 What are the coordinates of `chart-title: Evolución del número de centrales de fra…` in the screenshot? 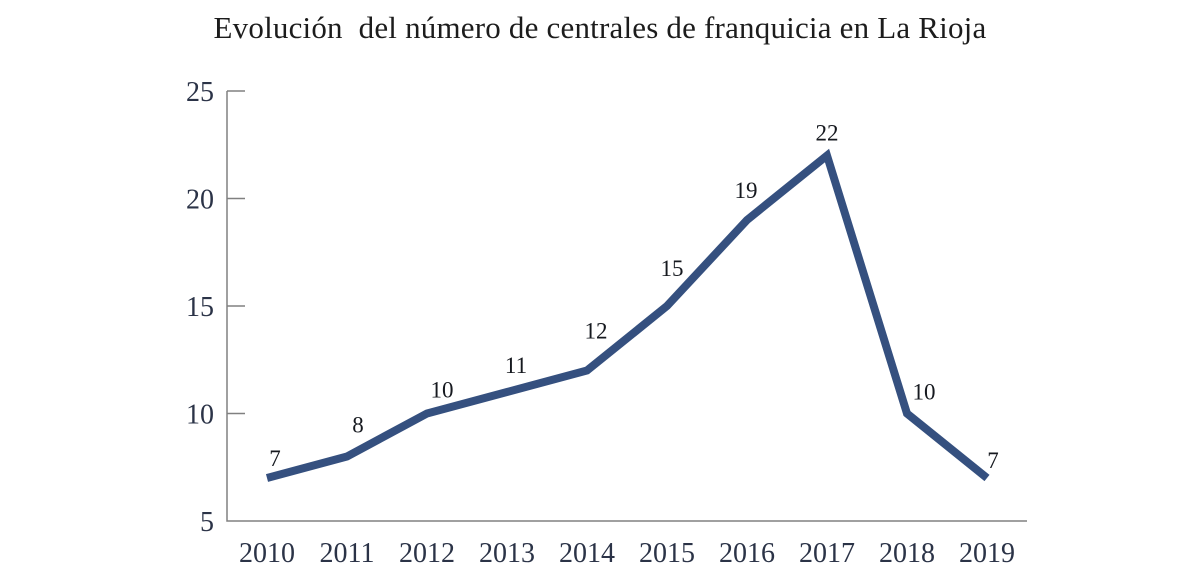 It's located at (600, 27).